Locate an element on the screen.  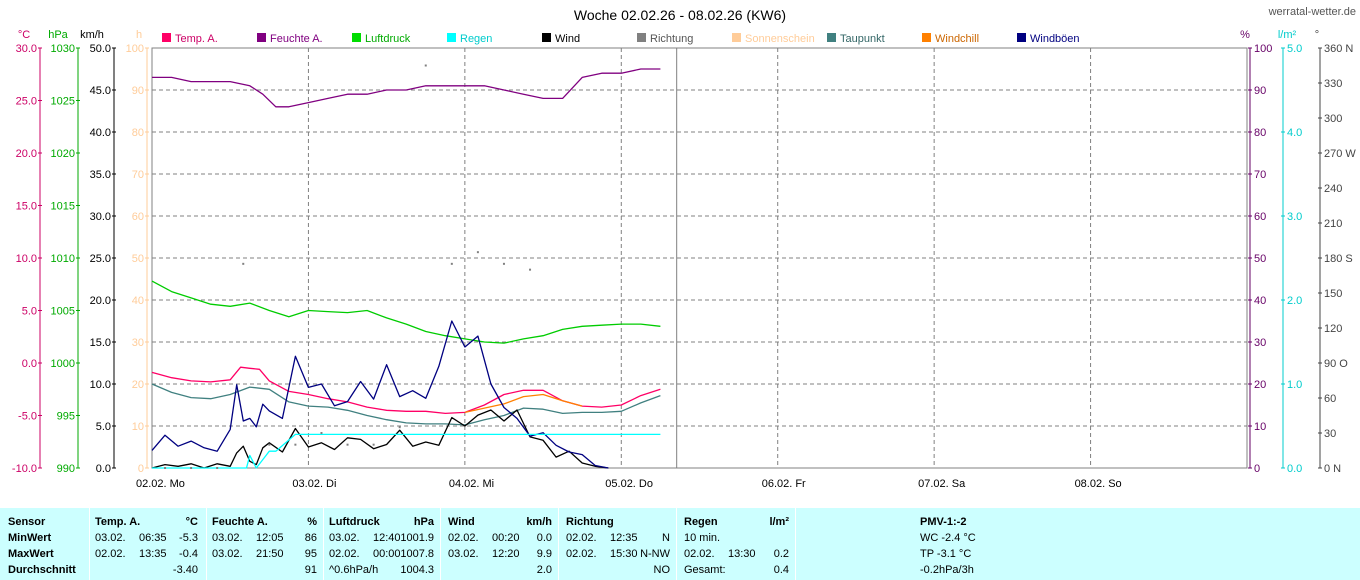
dir-avg: NO is located at coordinates (662, 570).